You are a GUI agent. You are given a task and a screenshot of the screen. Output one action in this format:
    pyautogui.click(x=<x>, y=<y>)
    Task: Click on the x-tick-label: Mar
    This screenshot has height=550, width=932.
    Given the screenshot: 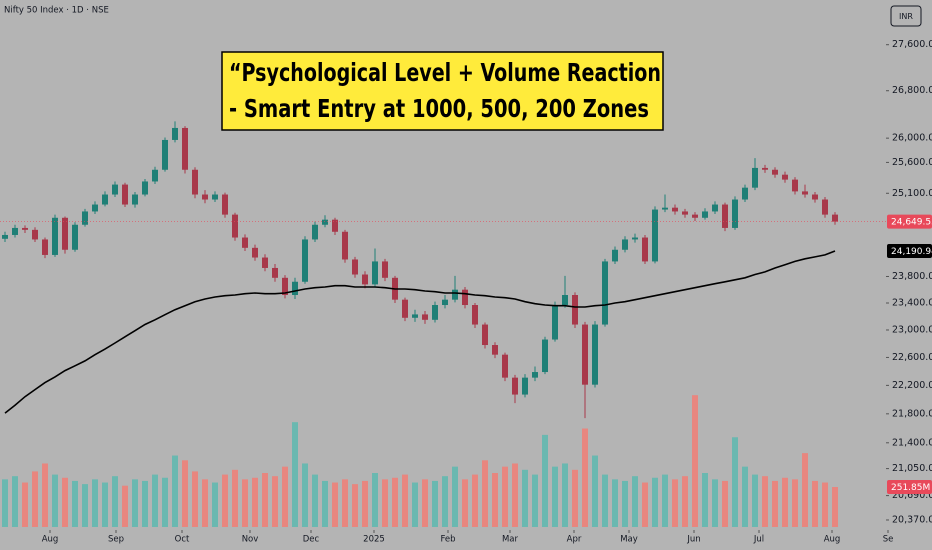 What is the action you would take?
    pyautogui.click(x=510, y=540)
    